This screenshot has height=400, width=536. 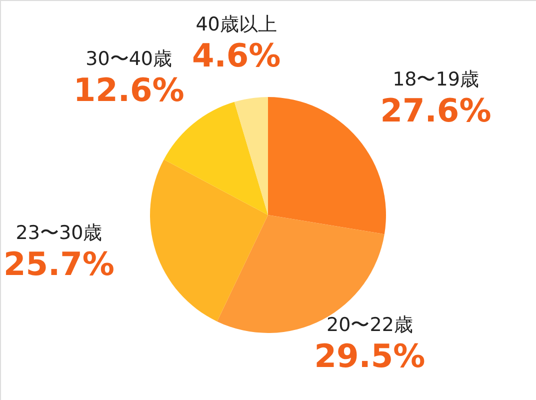 I want to click on slice-label: 30〜40歳, so click(x=129, y=59).